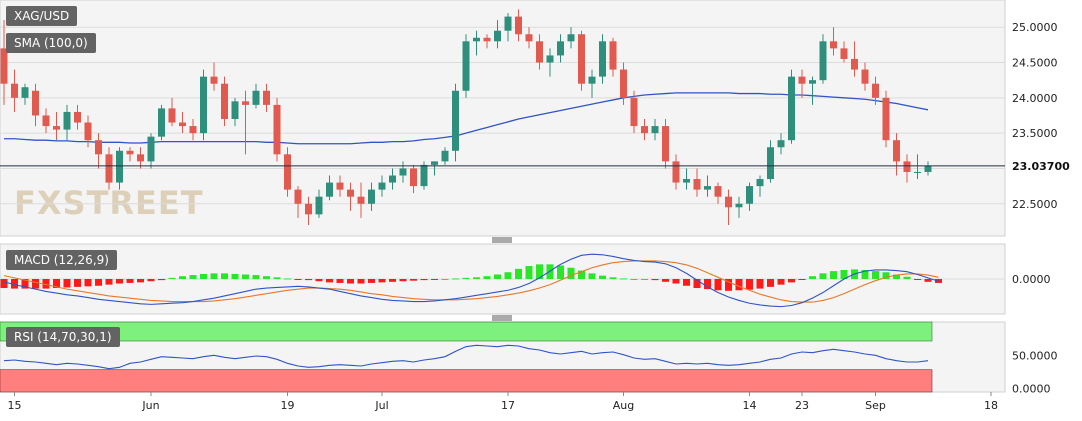  What do you see at coordinates (51, 43) in the screenshot?
I see `sma-label: SMA (100,0)` at bounding box center [51, 43].